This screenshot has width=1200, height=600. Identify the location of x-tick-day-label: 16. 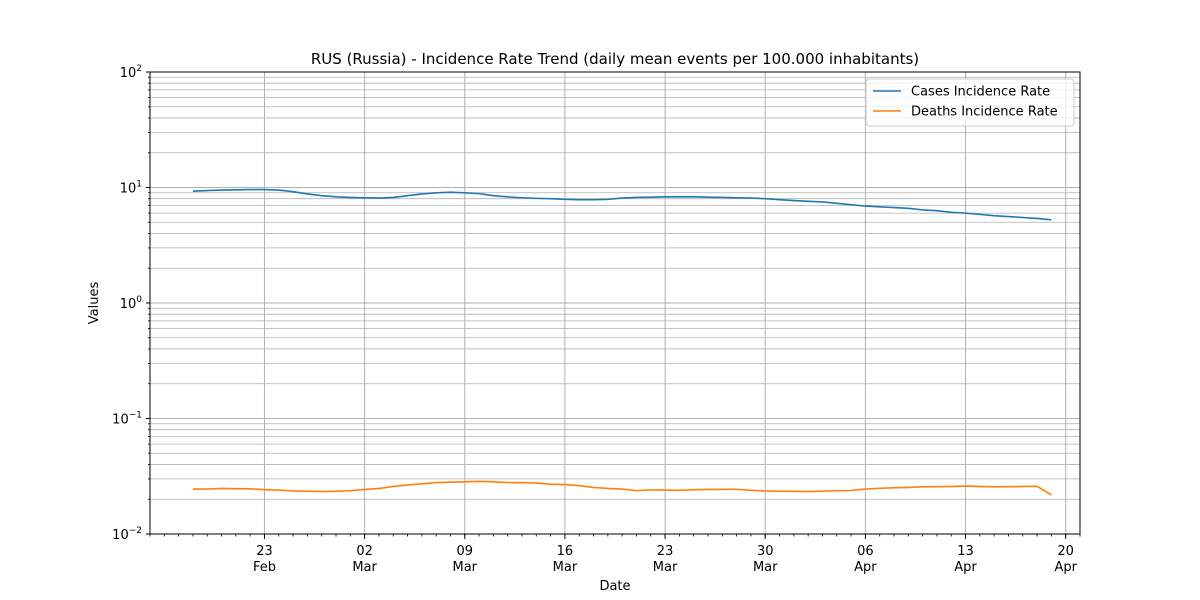
(565, 551).